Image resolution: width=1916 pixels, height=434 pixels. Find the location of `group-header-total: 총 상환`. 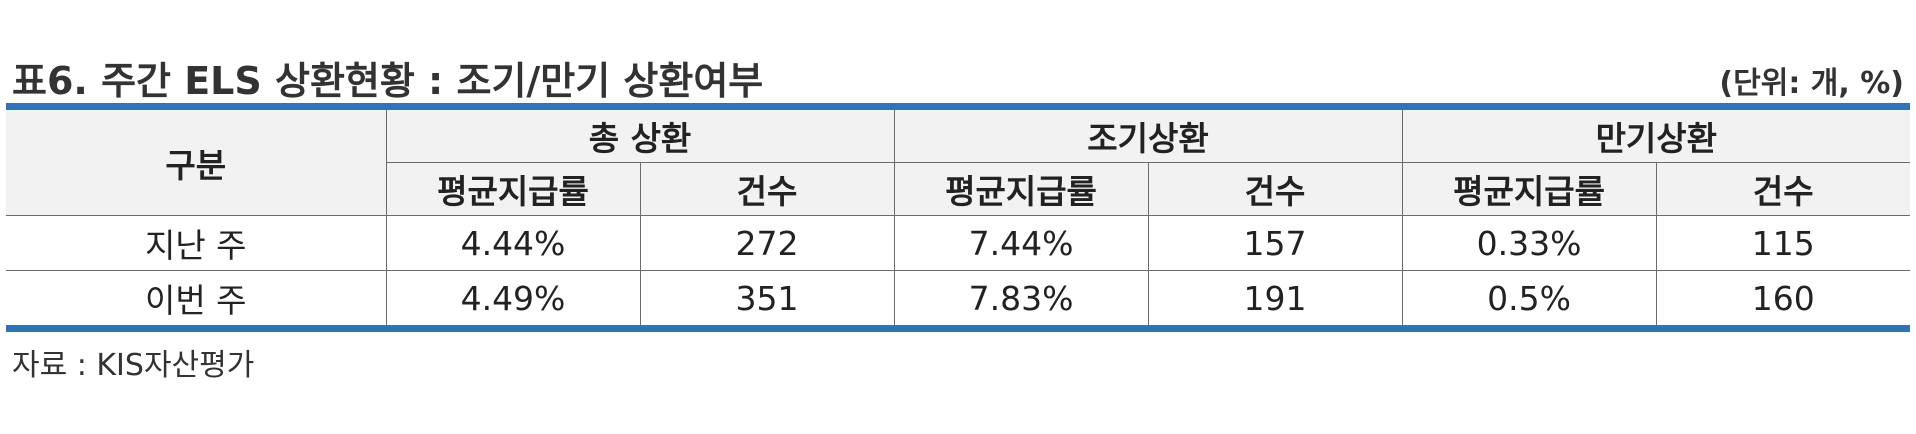

group-header-total: 총 상환 is located at coordinates (640, 134).